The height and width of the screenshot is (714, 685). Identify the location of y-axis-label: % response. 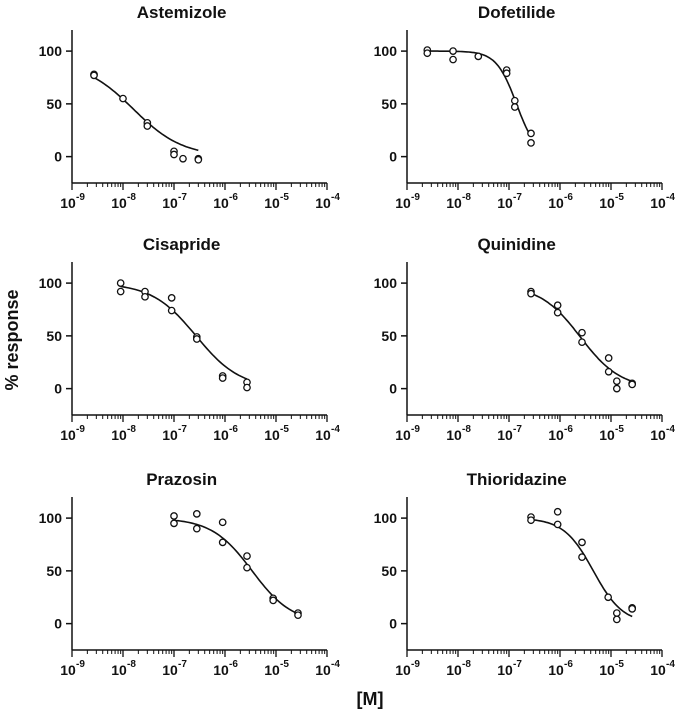
(12, 339).